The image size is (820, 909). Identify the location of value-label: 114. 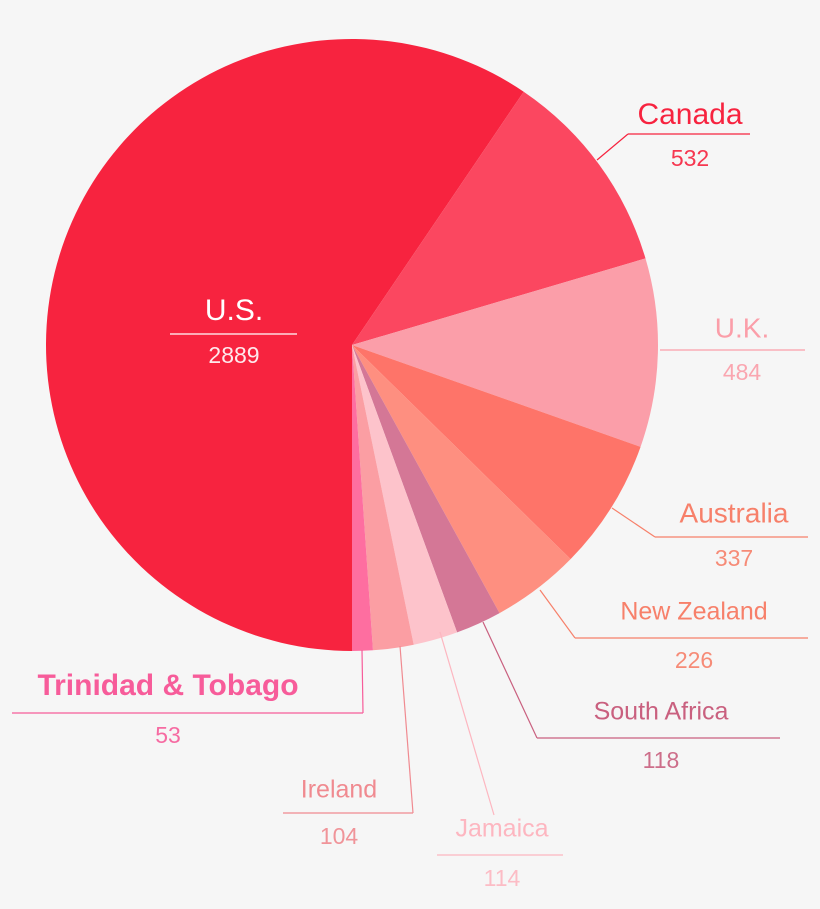
(502, 878).